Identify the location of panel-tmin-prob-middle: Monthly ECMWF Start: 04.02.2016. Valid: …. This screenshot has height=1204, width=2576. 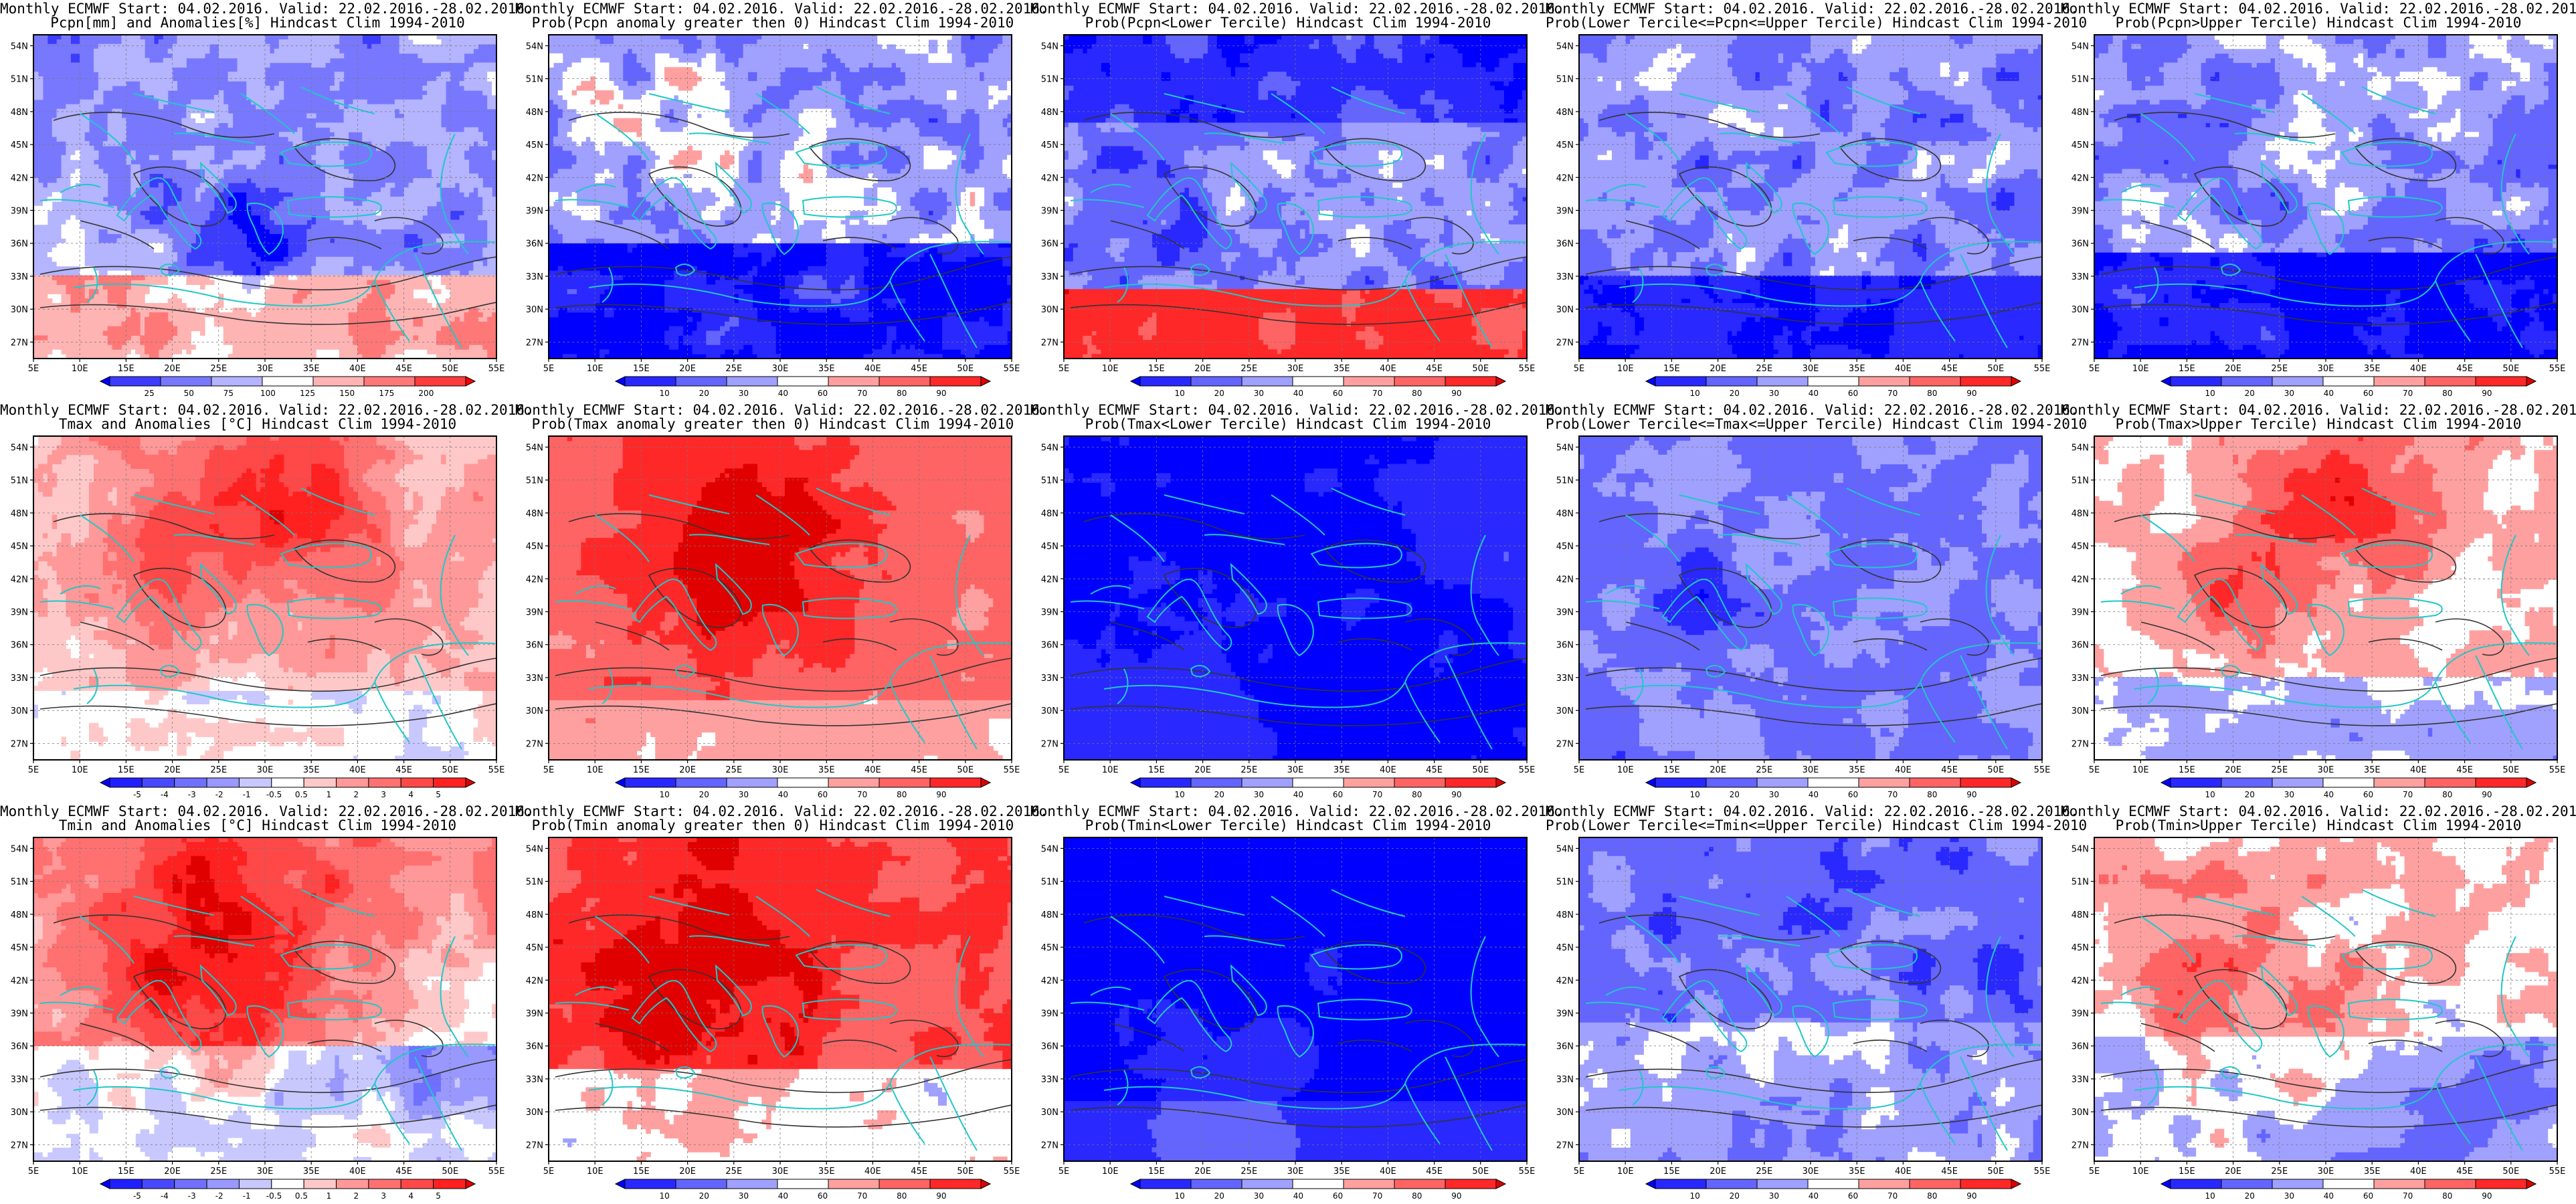
(1803, 1003).